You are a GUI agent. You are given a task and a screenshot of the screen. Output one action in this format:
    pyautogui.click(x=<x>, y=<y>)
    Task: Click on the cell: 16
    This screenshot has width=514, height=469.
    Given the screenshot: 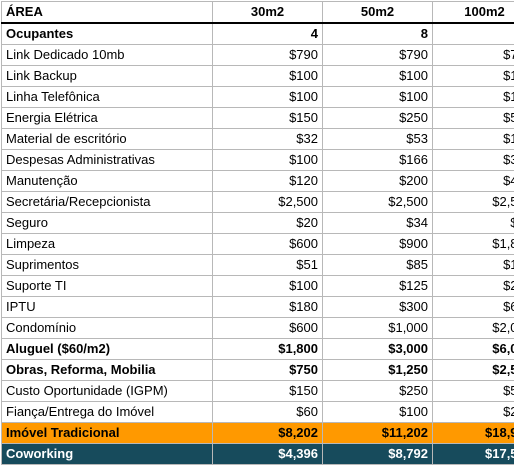 What is the action you would take?
    pyautogui.click(x=473, y=33)
    